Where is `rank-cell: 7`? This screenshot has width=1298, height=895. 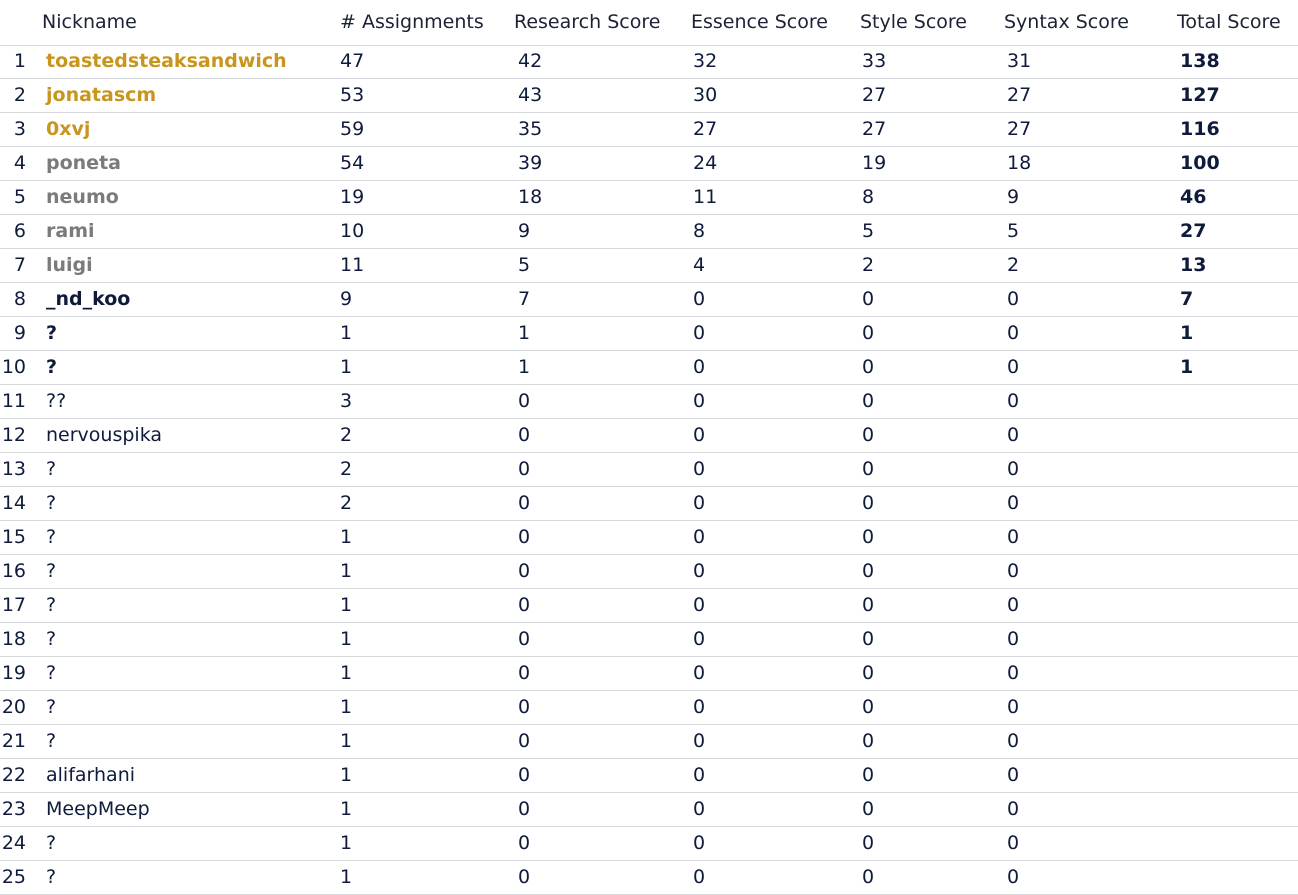
rank-cell: 7 is located at coordinates (19, 265).